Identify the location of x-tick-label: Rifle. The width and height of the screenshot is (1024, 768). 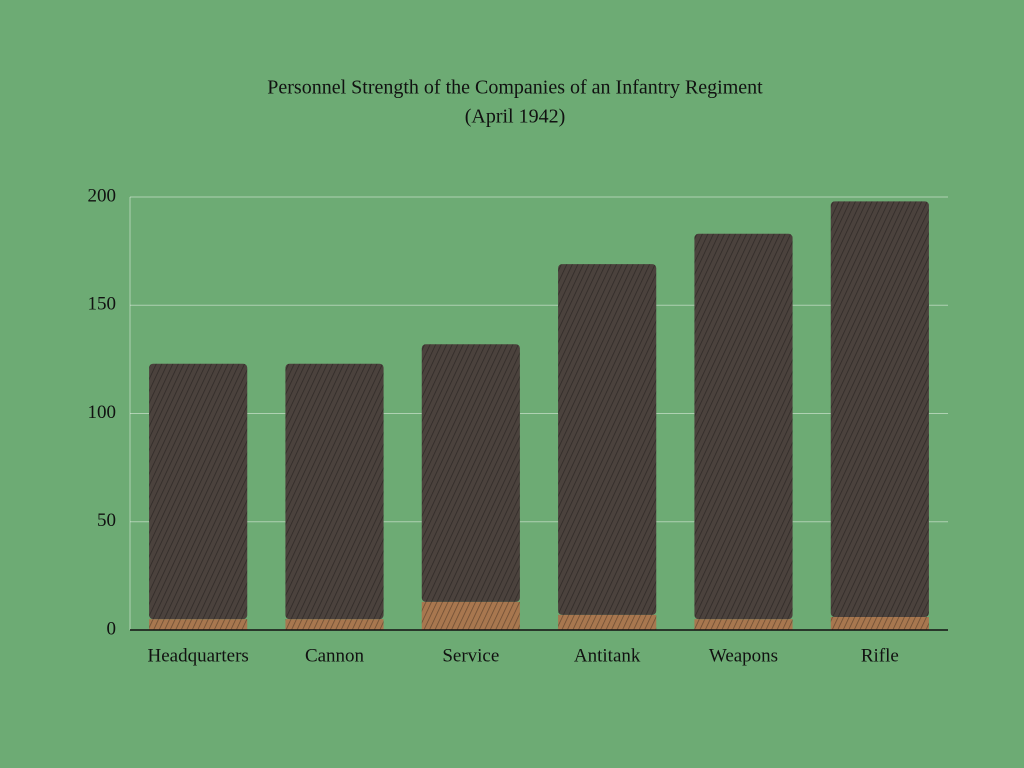
(880, 655).